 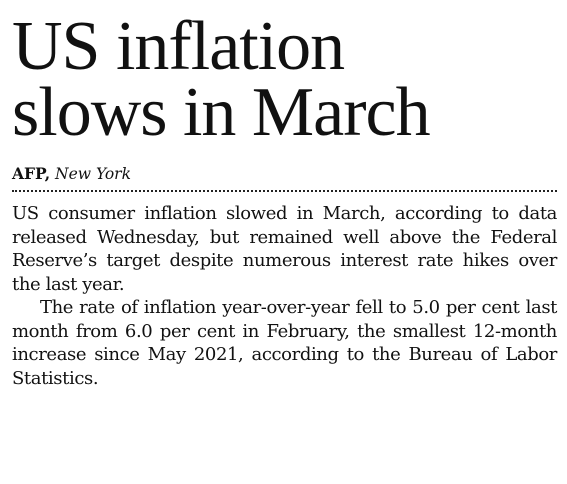 What do you see at coordinates (284, 191) in the screenshot?
I see `dotted-divider` at bounding box center [284, 191].